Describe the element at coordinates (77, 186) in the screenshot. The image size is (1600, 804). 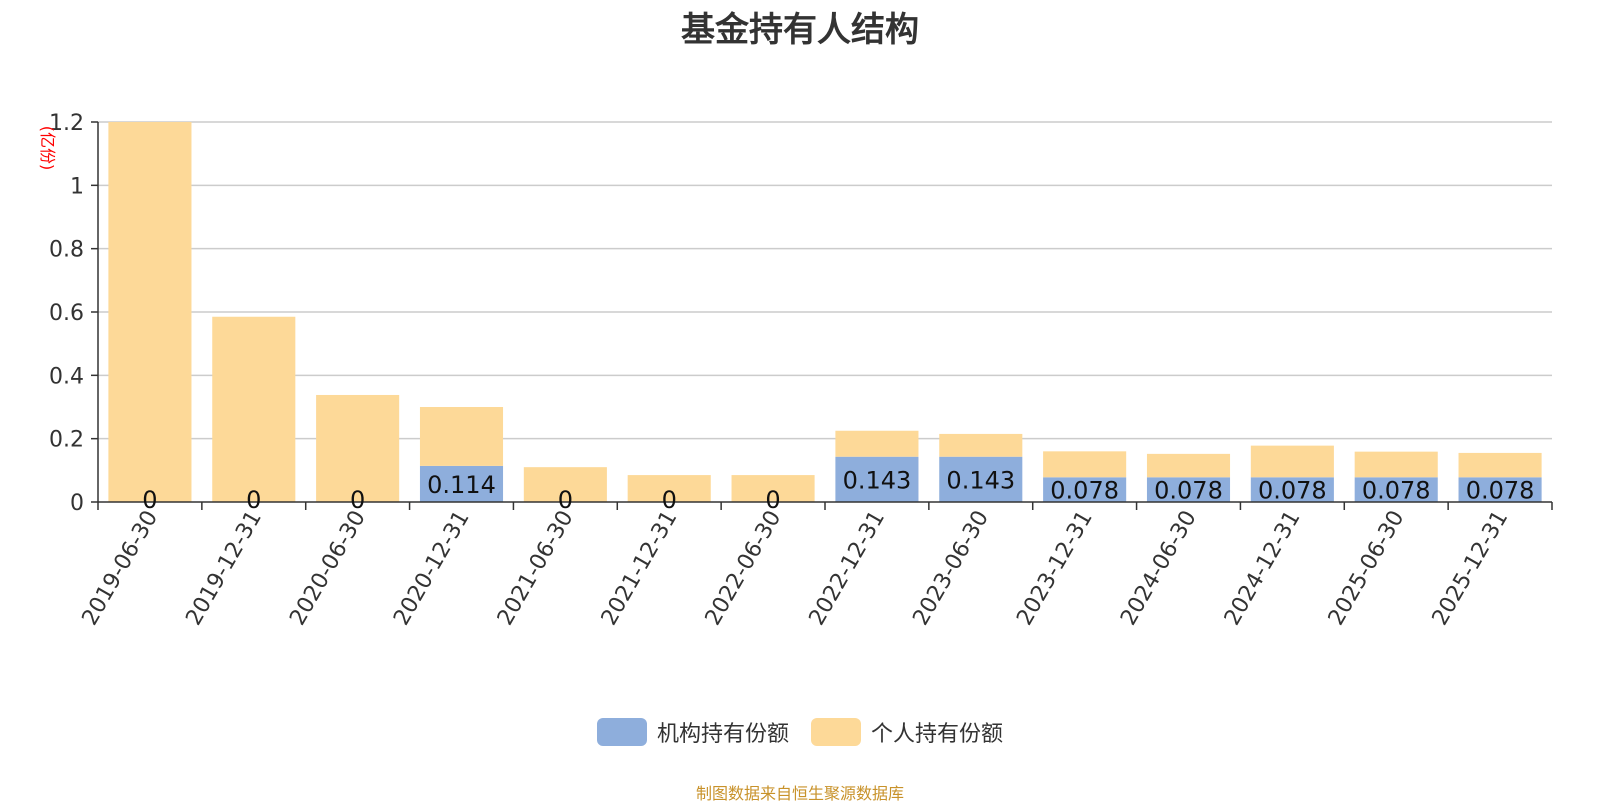
I see `y-tick-label: 1` at that location.